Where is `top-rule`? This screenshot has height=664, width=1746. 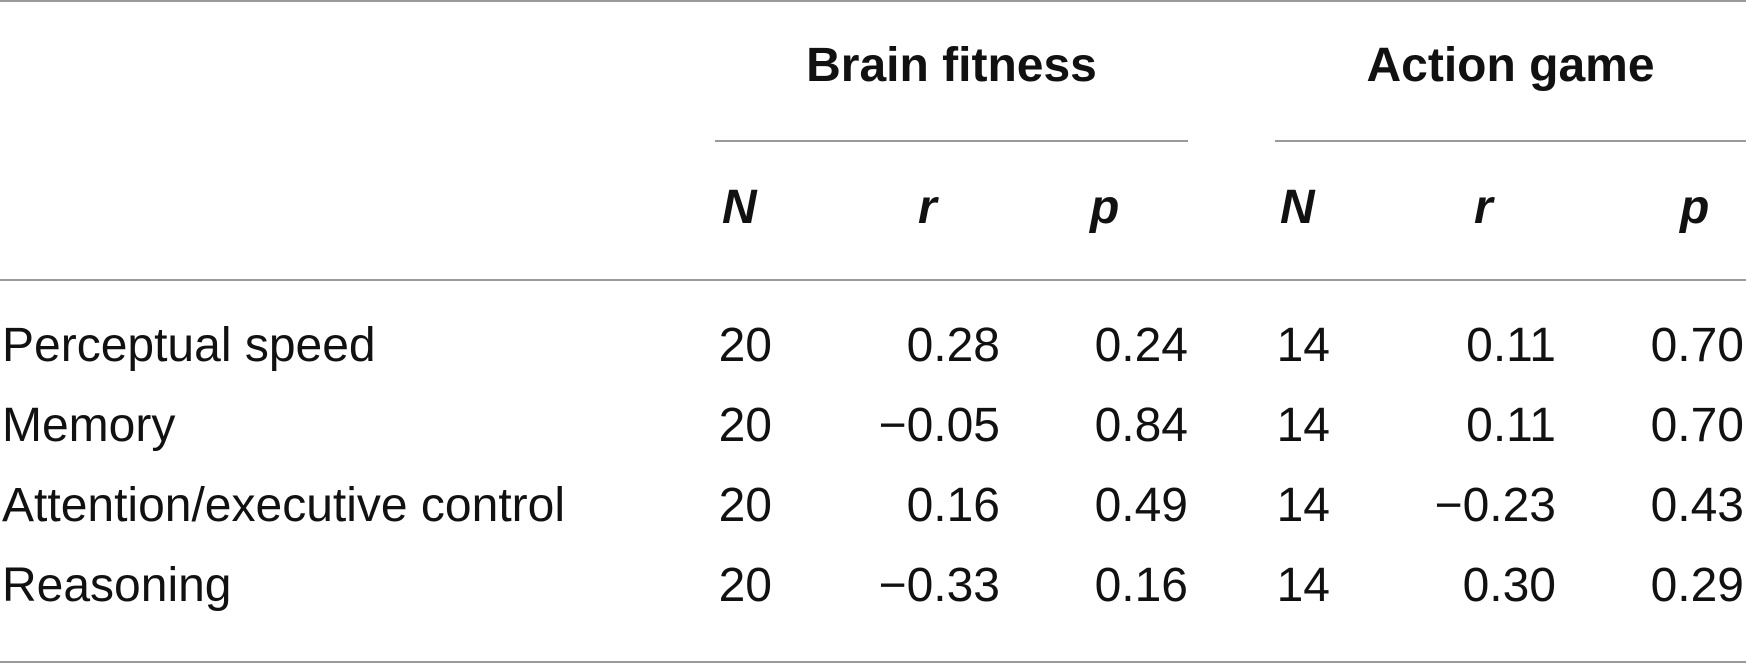
top-rule is located at coordinates (873, 1).